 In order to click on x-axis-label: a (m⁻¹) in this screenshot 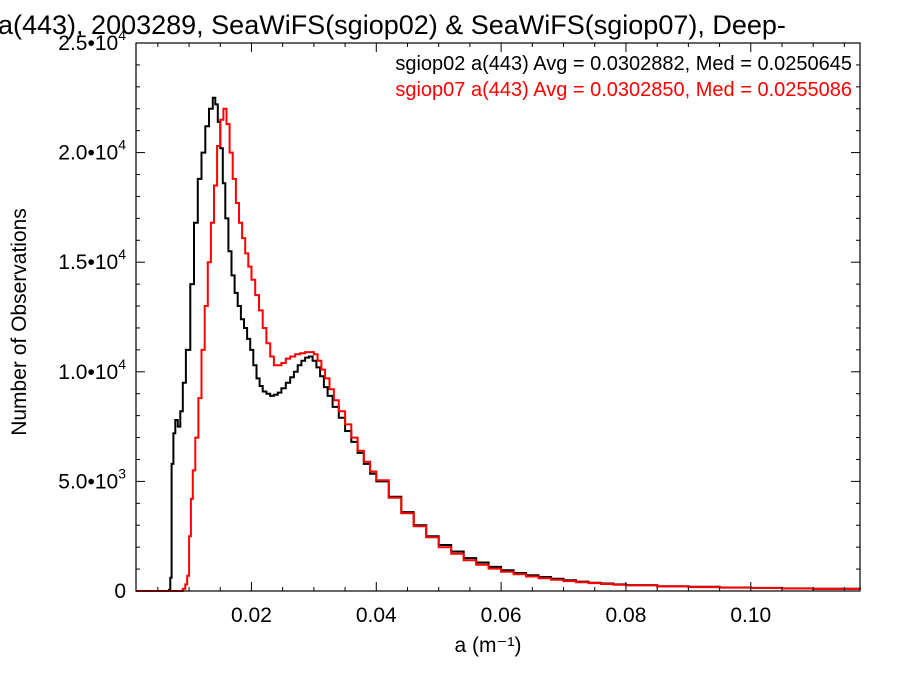, I will do `click(487, 645)`.